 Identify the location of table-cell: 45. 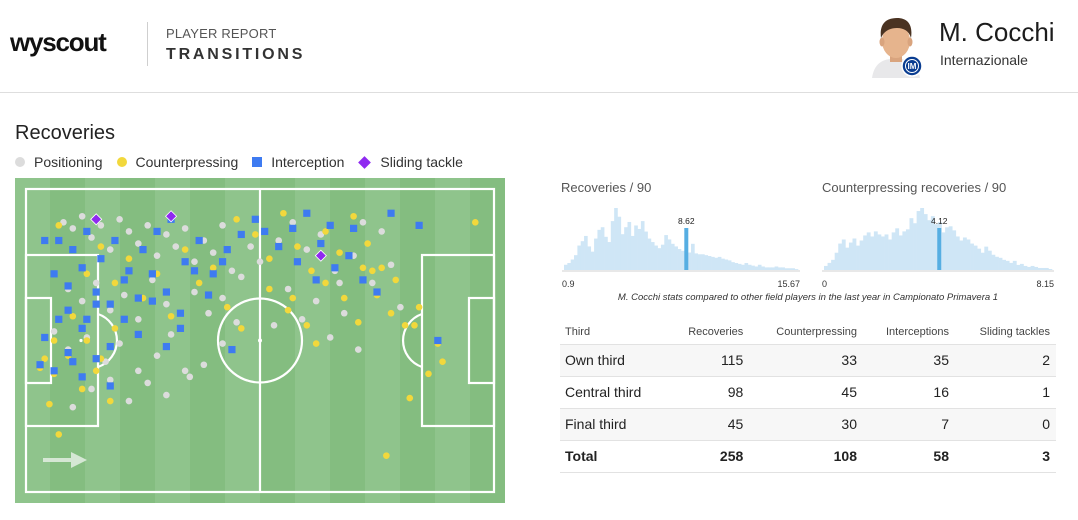
(708, 423).